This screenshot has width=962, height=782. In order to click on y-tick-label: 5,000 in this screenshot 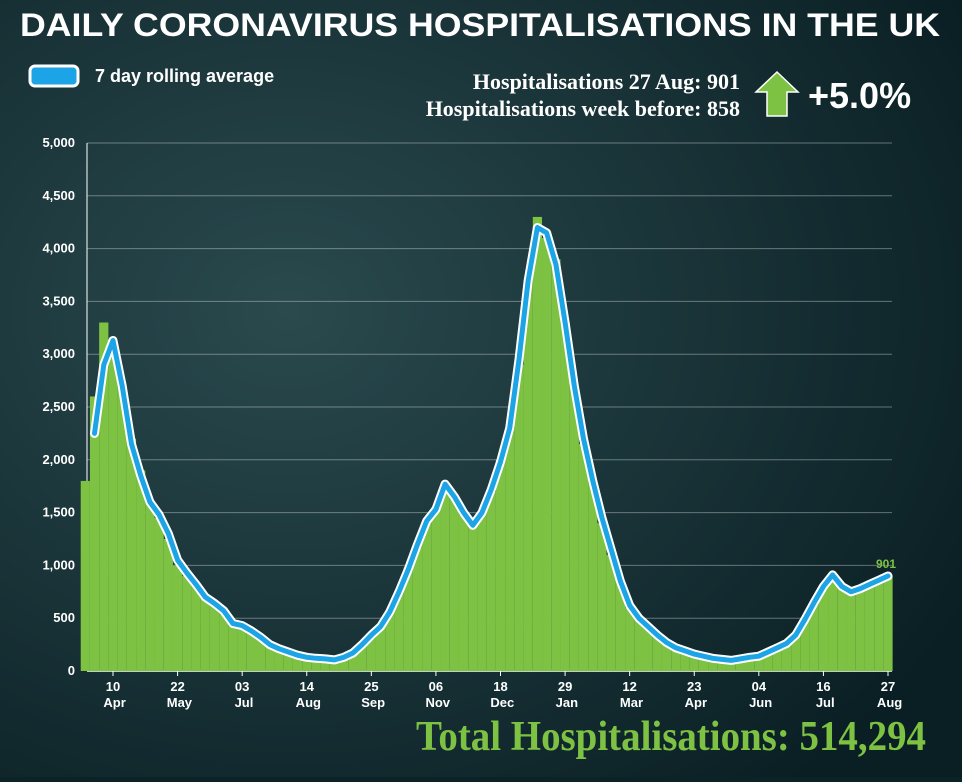, I will do `click(58, 142)`.